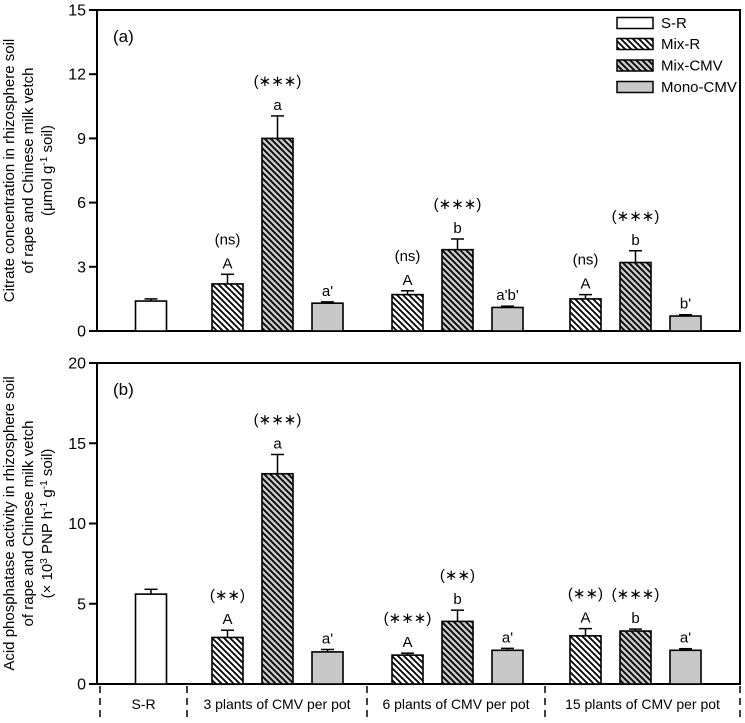  Describe the element at coordinates (455, 704) in the screenshot. I see `x-group-label: 6 plants of CMV per pot` at that location.